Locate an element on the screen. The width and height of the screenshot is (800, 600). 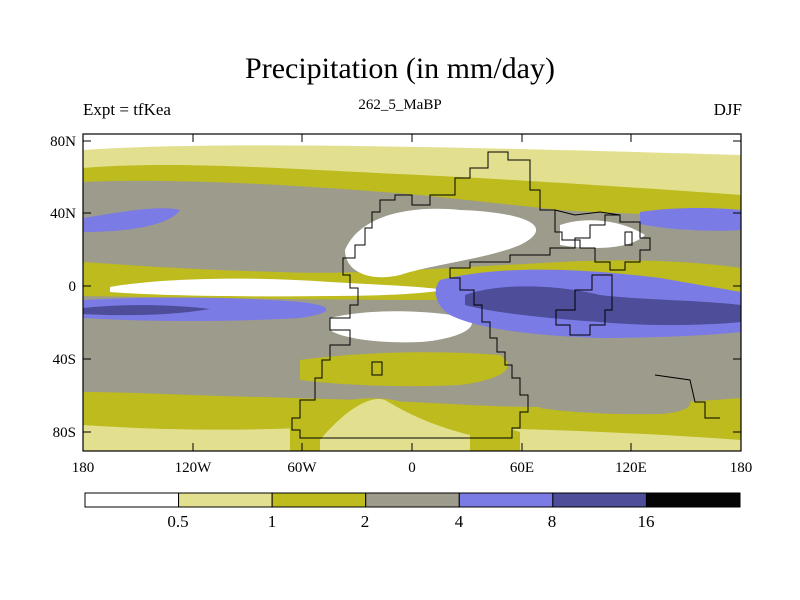
colorbar-label: 4 is located at coordinates (459, 521).